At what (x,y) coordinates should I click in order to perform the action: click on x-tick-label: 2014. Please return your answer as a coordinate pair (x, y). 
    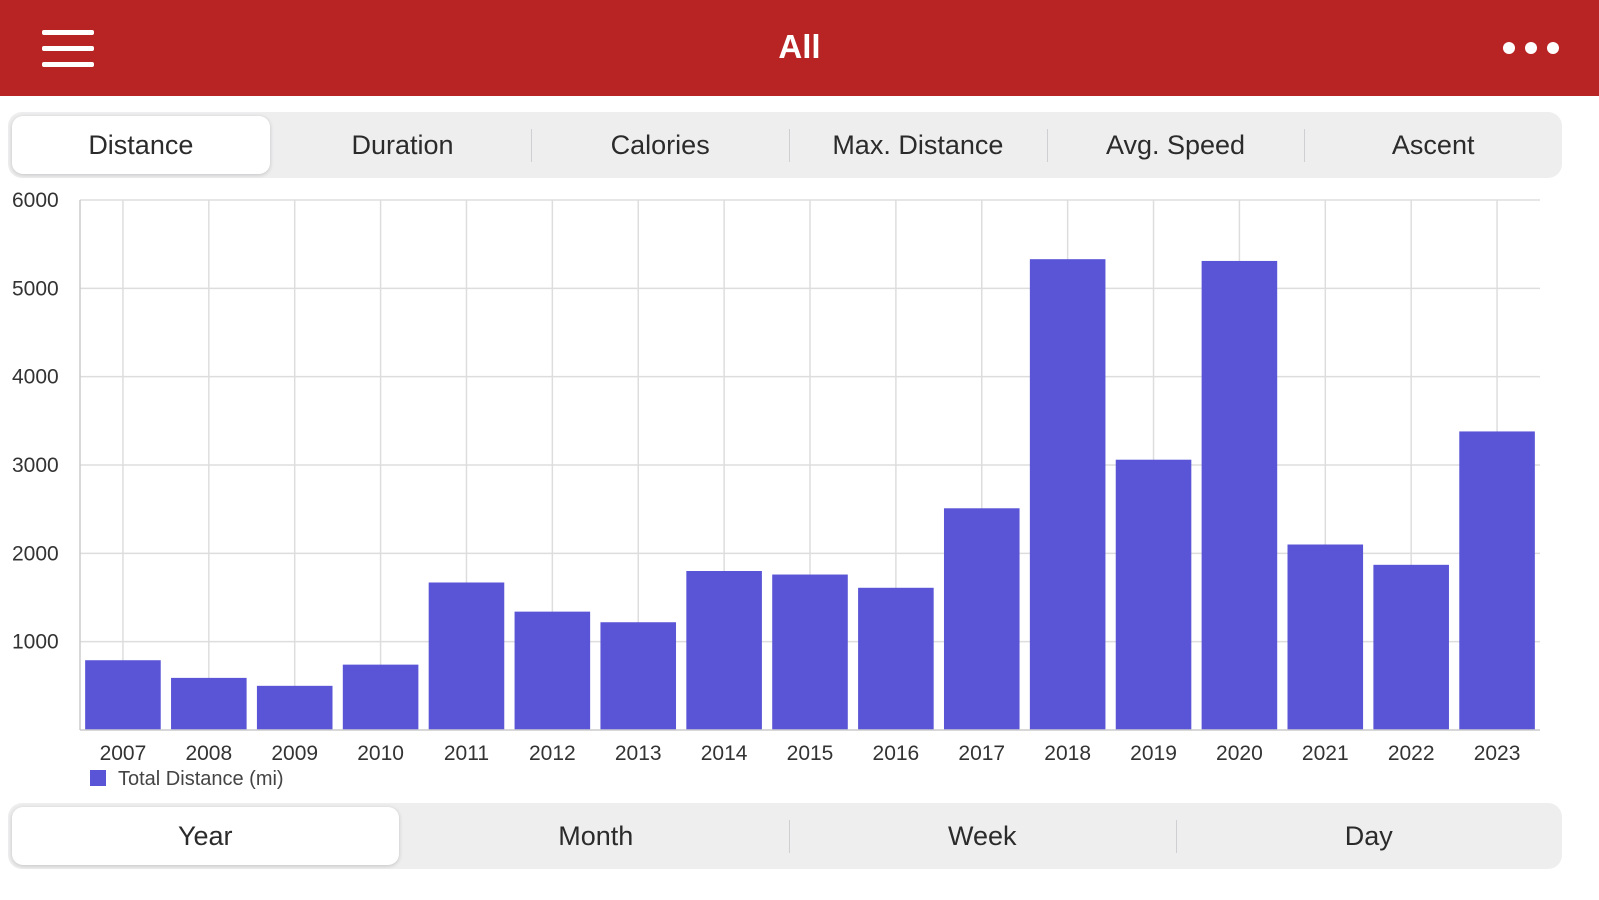
    Looking at the image, I should click on (724, 753).